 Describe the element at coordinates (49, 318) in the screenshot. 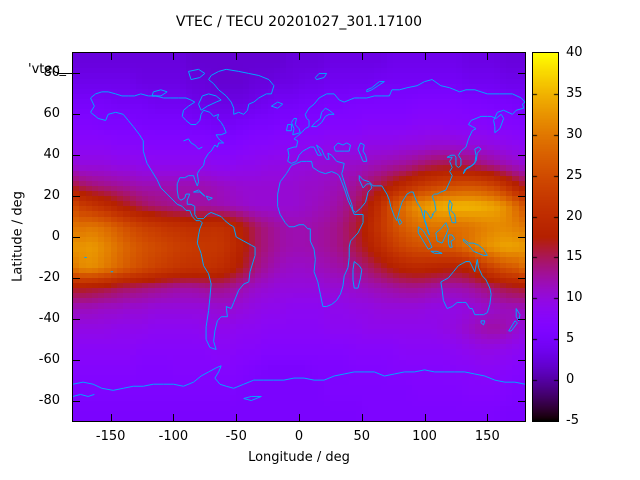

I see `y-tick-label: -40` at that location.